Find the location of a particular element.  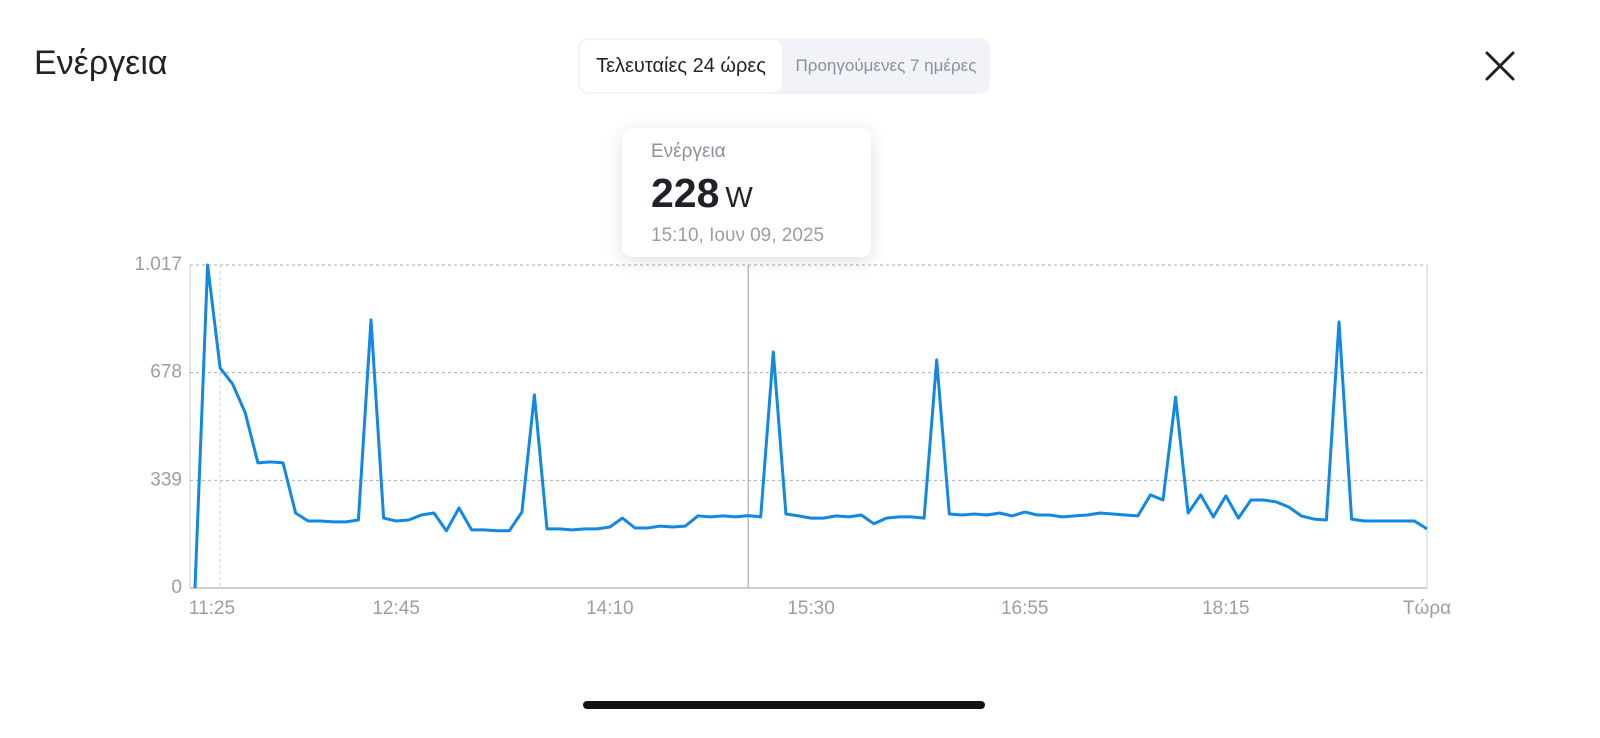

y-tick-label: 339 is located at coordinates (166, 479).